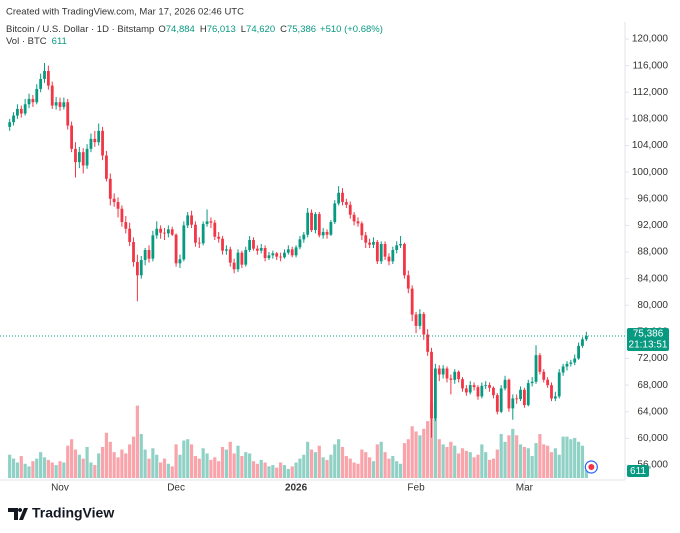 The height and width of the screenshot is (533, 680). What do you see at coordinates (652, 252) in the screenshot?
I see `y-tick-label: 88,000` at bounding box center [652, 252].